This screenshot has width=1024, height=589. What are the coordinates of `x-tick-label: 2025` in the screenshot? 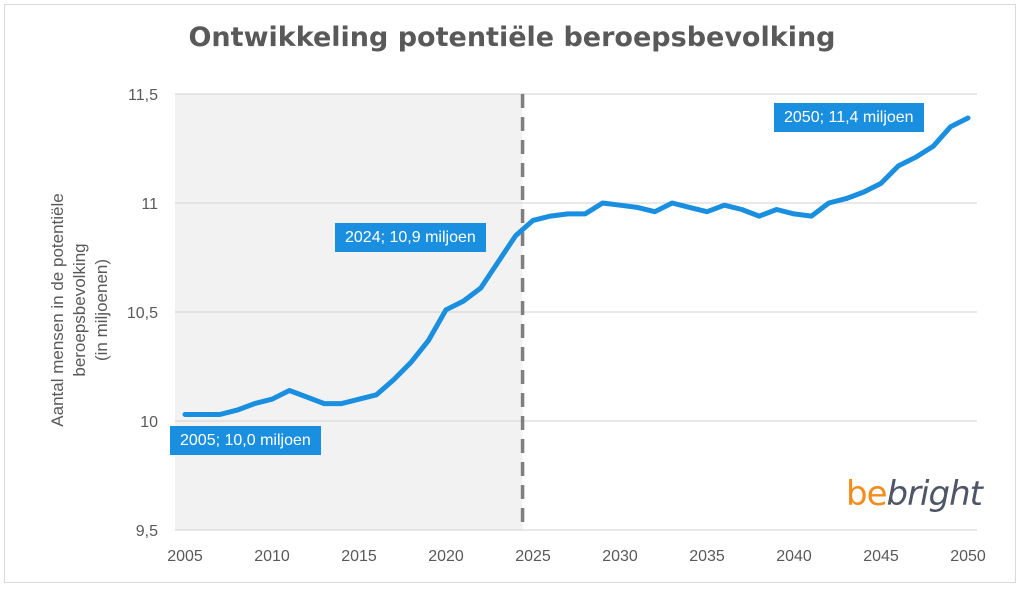 It's located at (533, 556).